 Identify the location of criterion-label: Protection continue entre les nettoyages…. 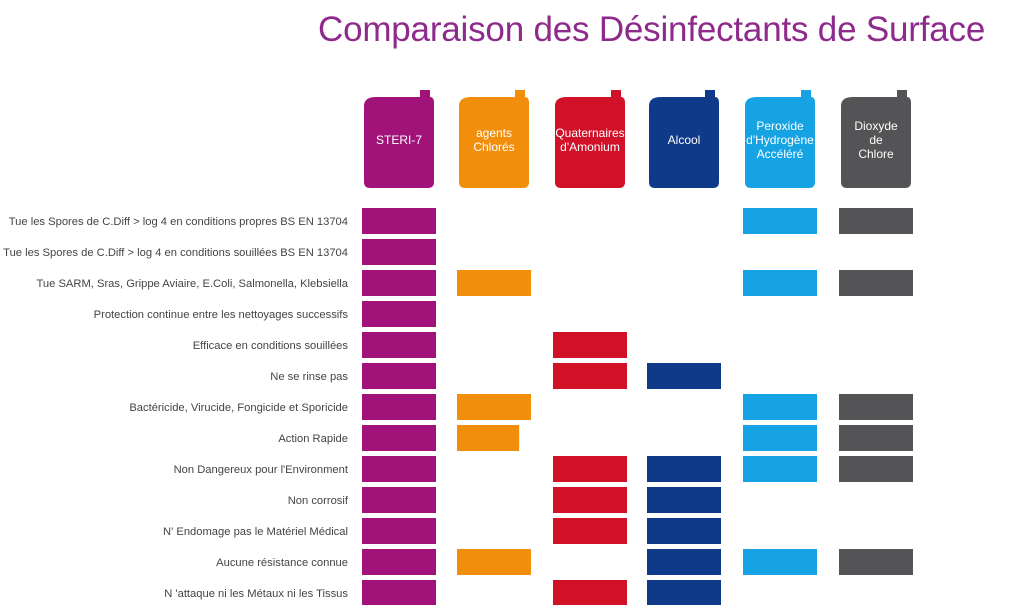
(221, 315).